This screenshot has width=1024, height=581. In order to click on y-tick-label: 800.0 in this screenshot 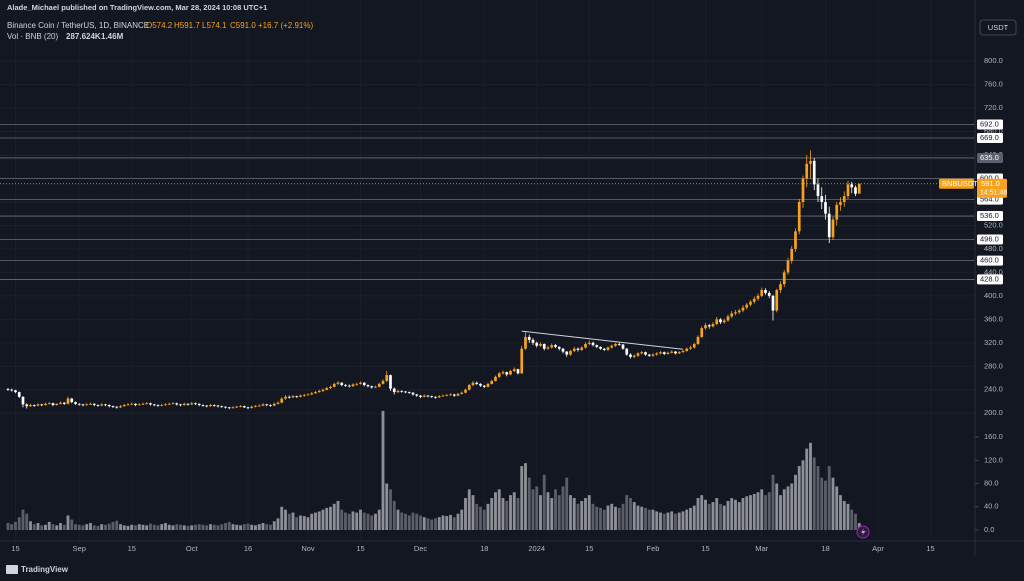, I will do `click(993, 60)`.